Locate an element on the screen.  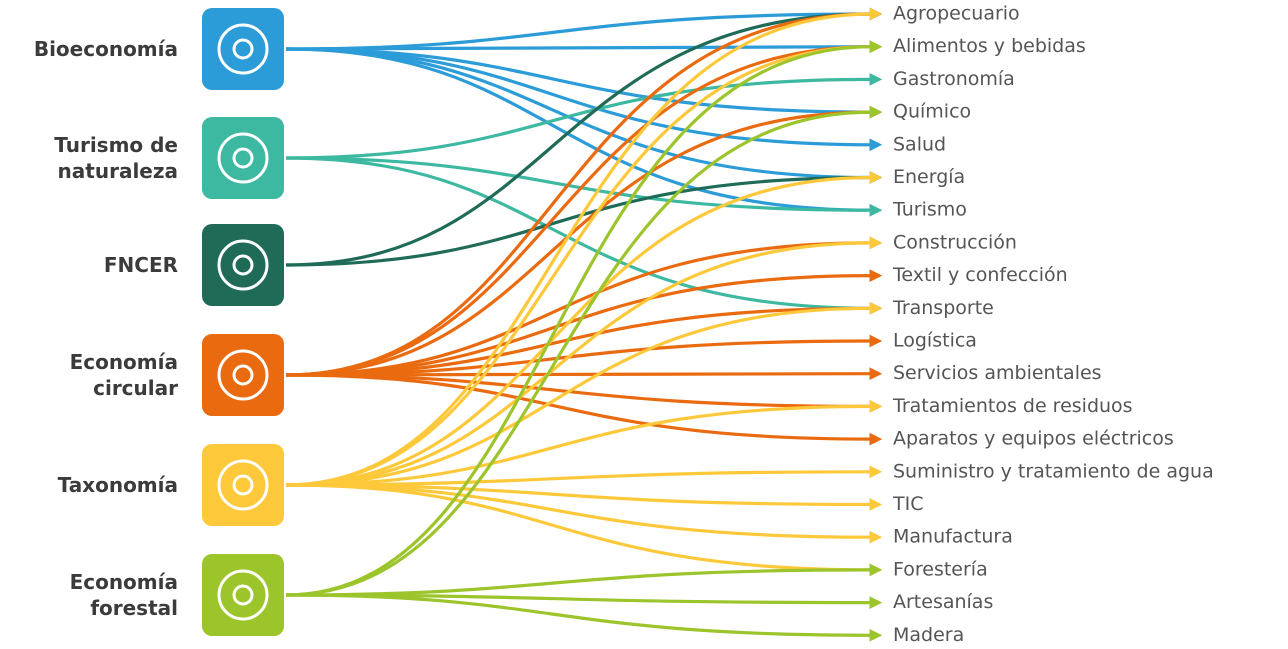
target-label: Textil y confección is located at coordinates (980, 275).